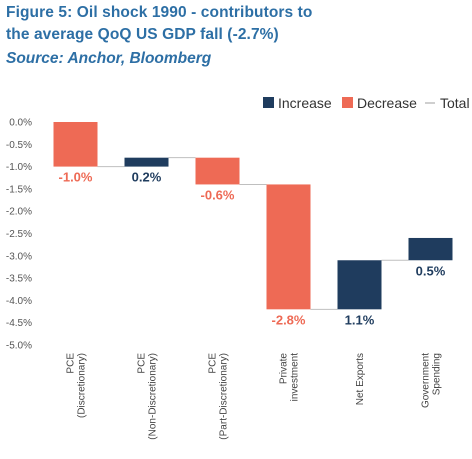 This screenshot has width=472, height=459. I want to click on data-label: 1.1%, so click(360, 319).